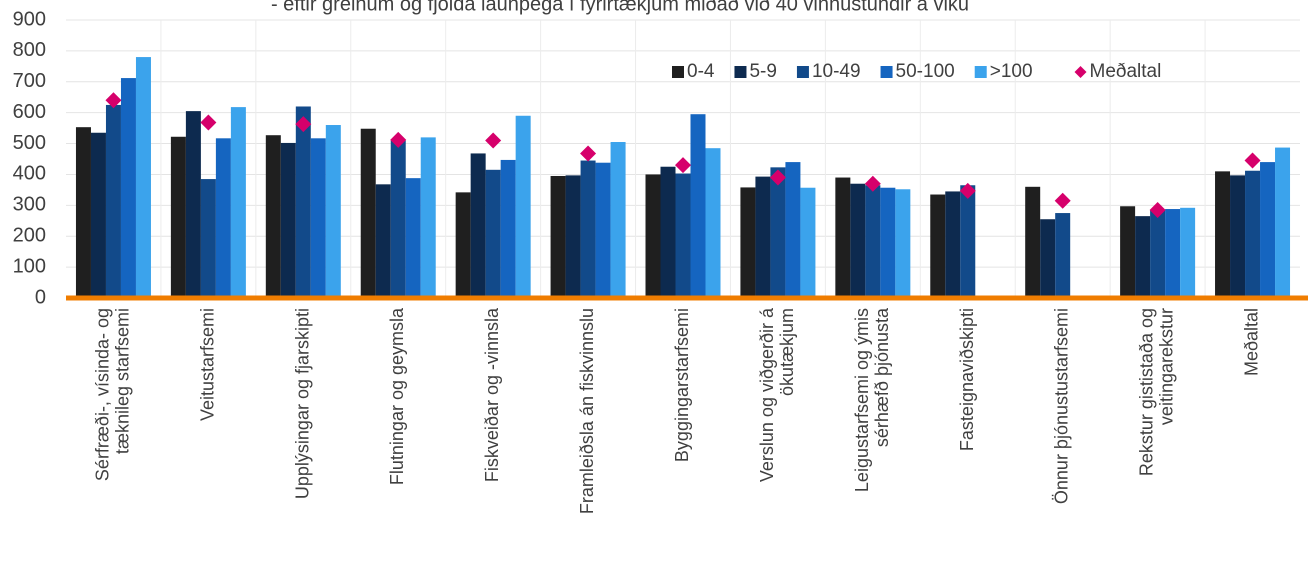  Describe the element at coordinates (1011, 71) in the screenshot. I see `legend-label: >100` at that location.